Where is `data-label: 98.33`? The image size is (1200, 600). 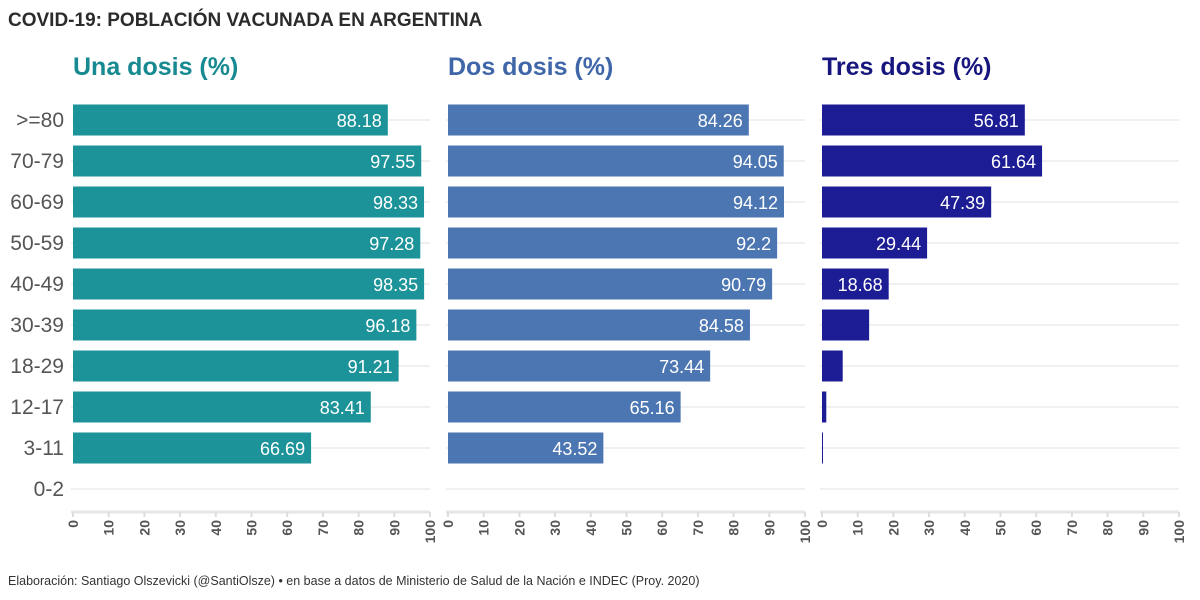
data-label: 98.33 is located at coordinates (395, 203).